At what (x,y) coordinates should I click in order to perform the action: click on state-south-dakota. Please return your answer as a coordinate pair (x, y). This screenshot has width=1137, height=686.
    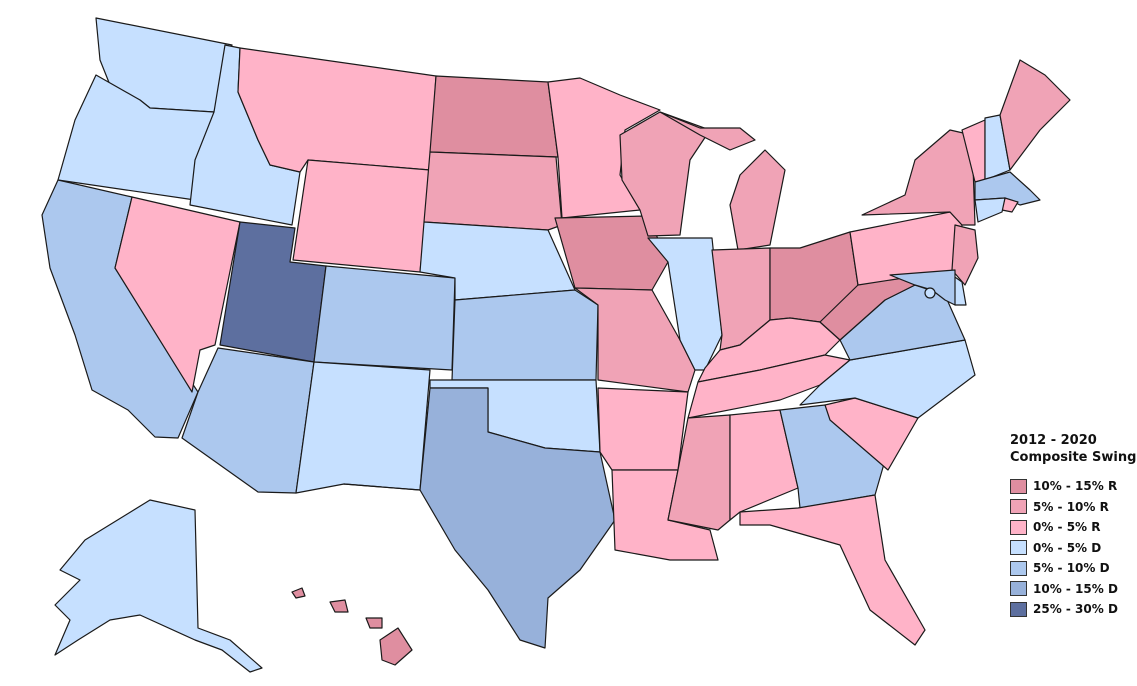
    Looking at the image, I should click on (493, 191).